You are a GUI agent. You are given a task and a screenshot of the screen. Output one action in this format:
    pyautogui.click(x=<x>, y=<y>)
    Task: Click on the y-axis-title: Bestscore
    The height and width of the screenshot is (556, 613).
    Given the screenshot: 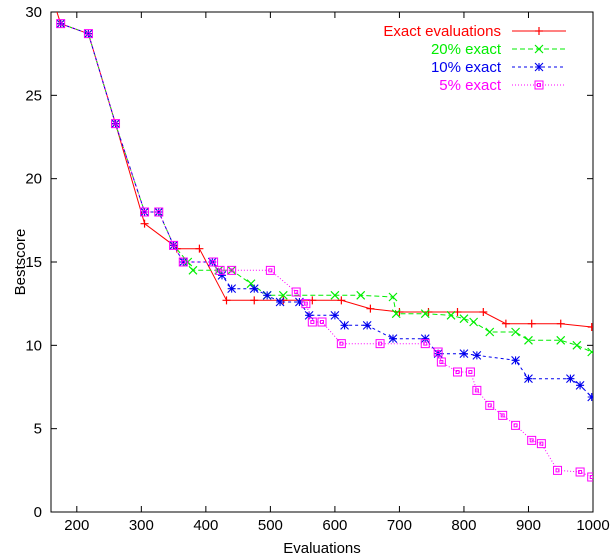 What is the action you would take?
    pyautogui.click(x=20, y=262)
    